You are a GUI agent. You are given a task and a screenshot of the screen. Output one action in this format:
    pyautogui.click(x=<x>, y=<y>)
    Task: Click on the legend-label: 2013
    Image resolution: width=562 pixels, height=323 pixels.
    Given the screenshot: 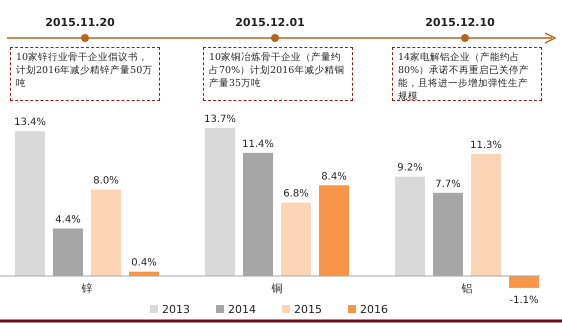 What is the action you would take?
    pyautogui.click(x=176, y=309)
    